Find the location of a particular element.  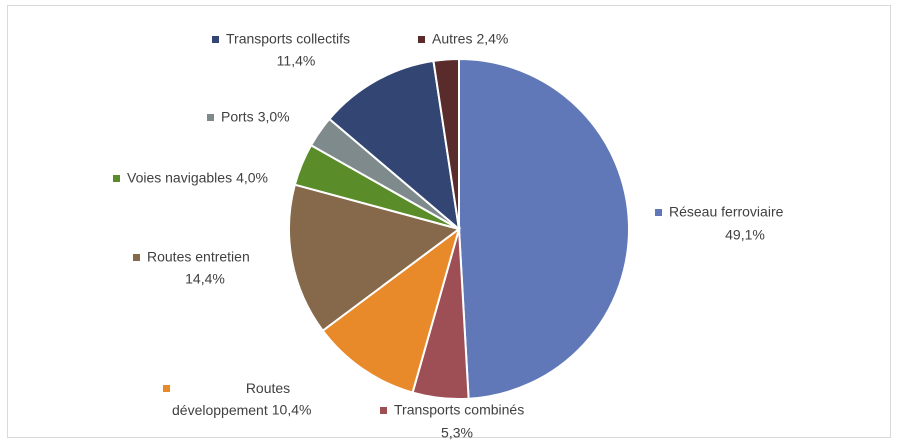

data-label-value: 11,4% is located at coordinates (296, 61).